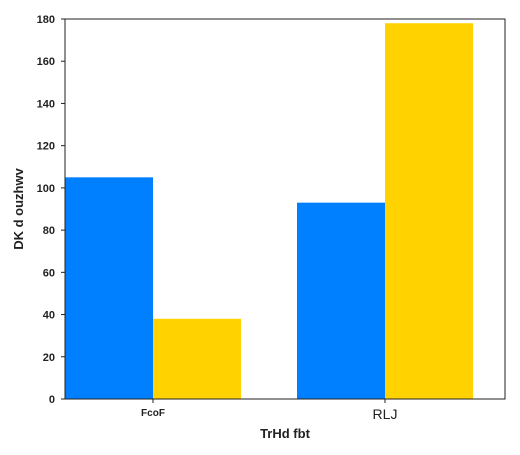  Describe the element at coordinates (46, 20) in the screenshot. I see `y-tick-label: 180` at that location.